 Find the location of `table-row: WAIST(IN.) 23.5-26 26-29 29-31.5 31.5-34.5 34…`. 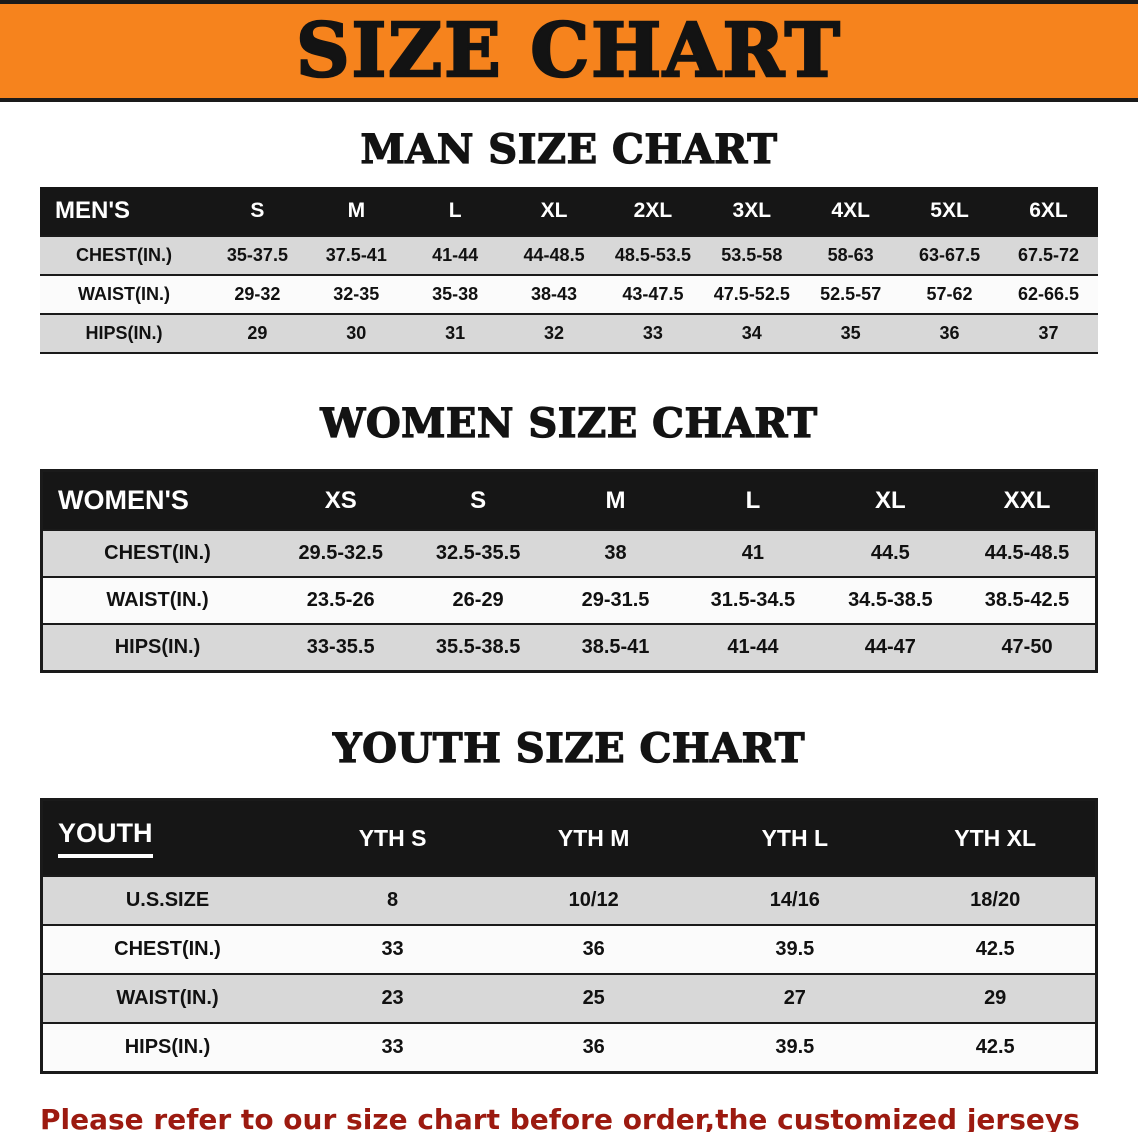

table-row: WAIST(IN.) 23.5-26 26-29 29-31.5 31.5-34.5 34… is located at coordinates (569, 600).